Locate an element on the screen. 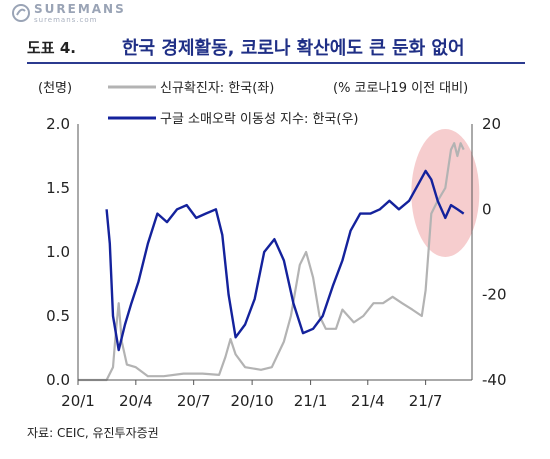  y-right-tick-label: -40 is located at coordinates (494, 380).